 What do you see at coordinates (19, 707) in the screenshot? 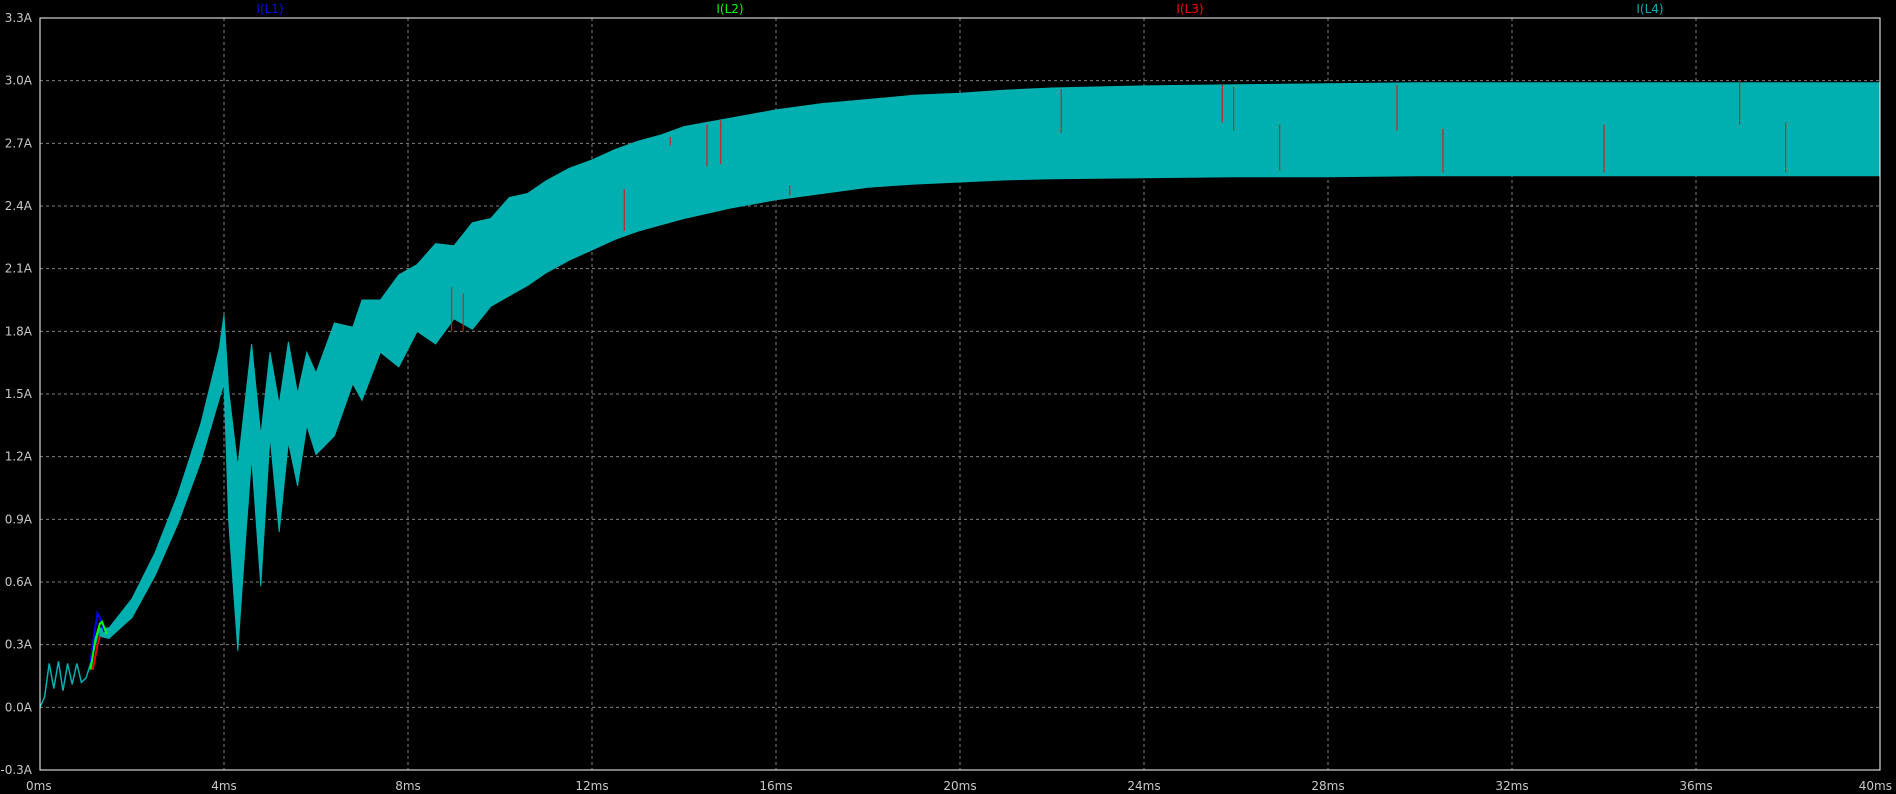
I see `y-tick-label: 0.0A` at bounding box center [19, 707].